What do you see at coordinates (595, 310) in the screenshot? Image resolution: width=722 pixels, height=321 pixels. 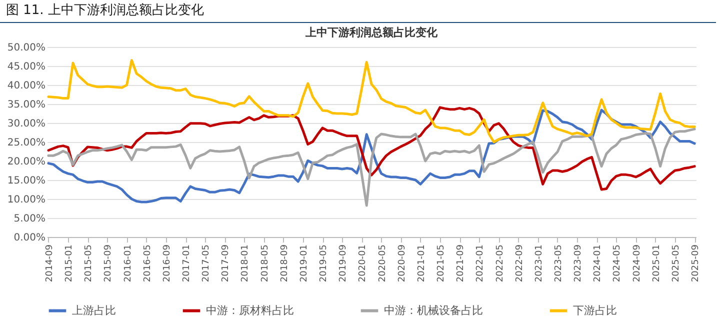 I see `legend-label: 下游占比` at bounding box center [595, 310].